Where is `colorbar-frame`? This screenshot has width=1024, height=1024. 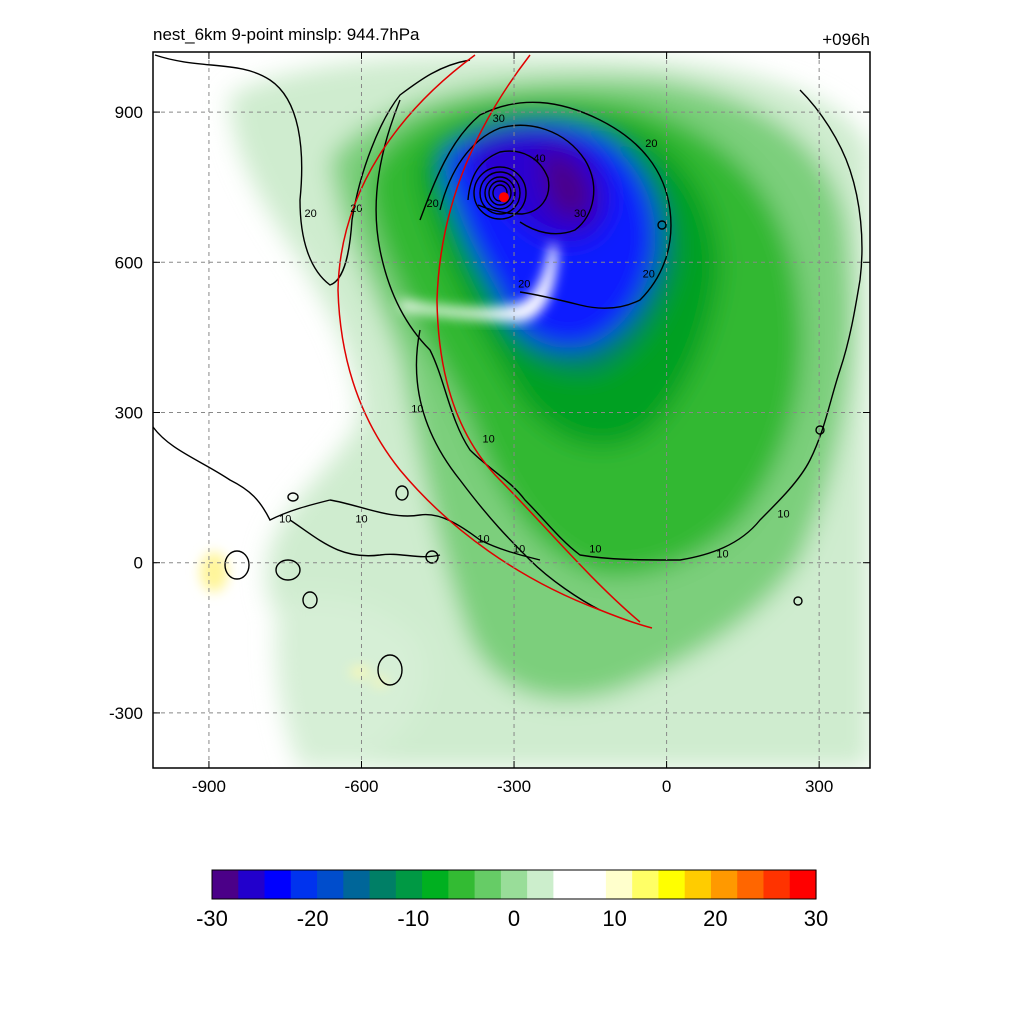
colorbar-frame is located at coordinates (514, 884).